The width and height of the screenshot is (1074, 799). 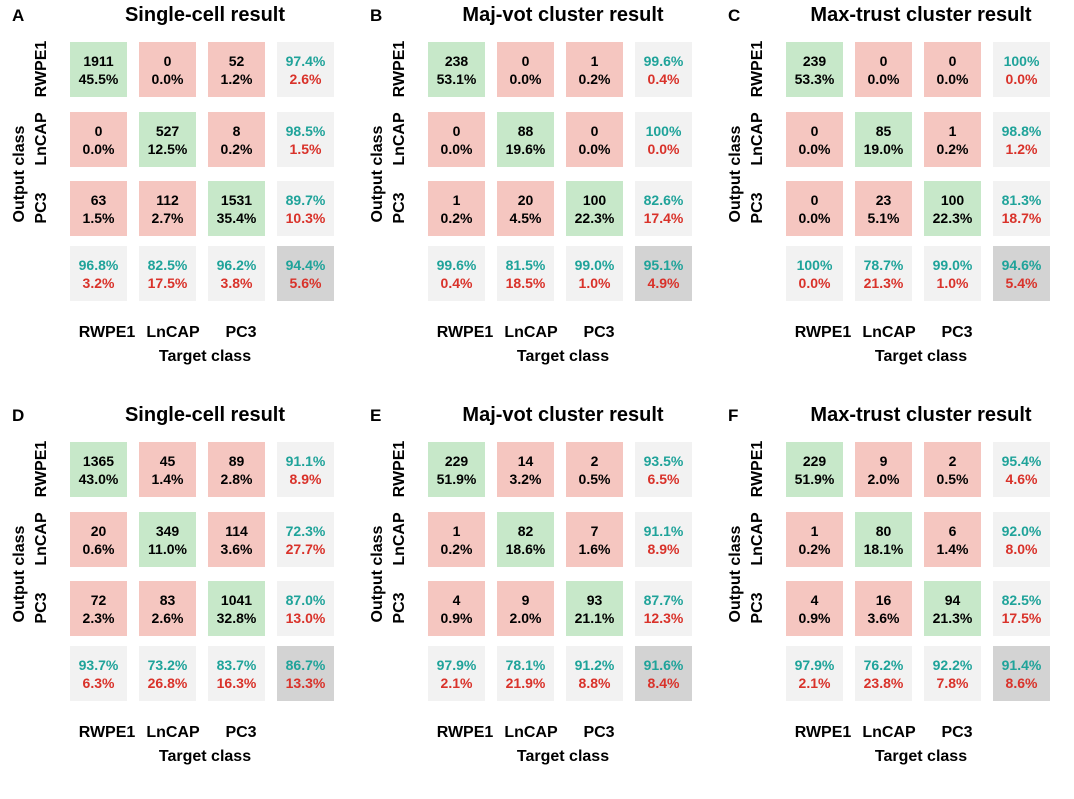 I want to click on matrix-cell-r2c1-percent: 2.6%, so click(x=167, y=617).